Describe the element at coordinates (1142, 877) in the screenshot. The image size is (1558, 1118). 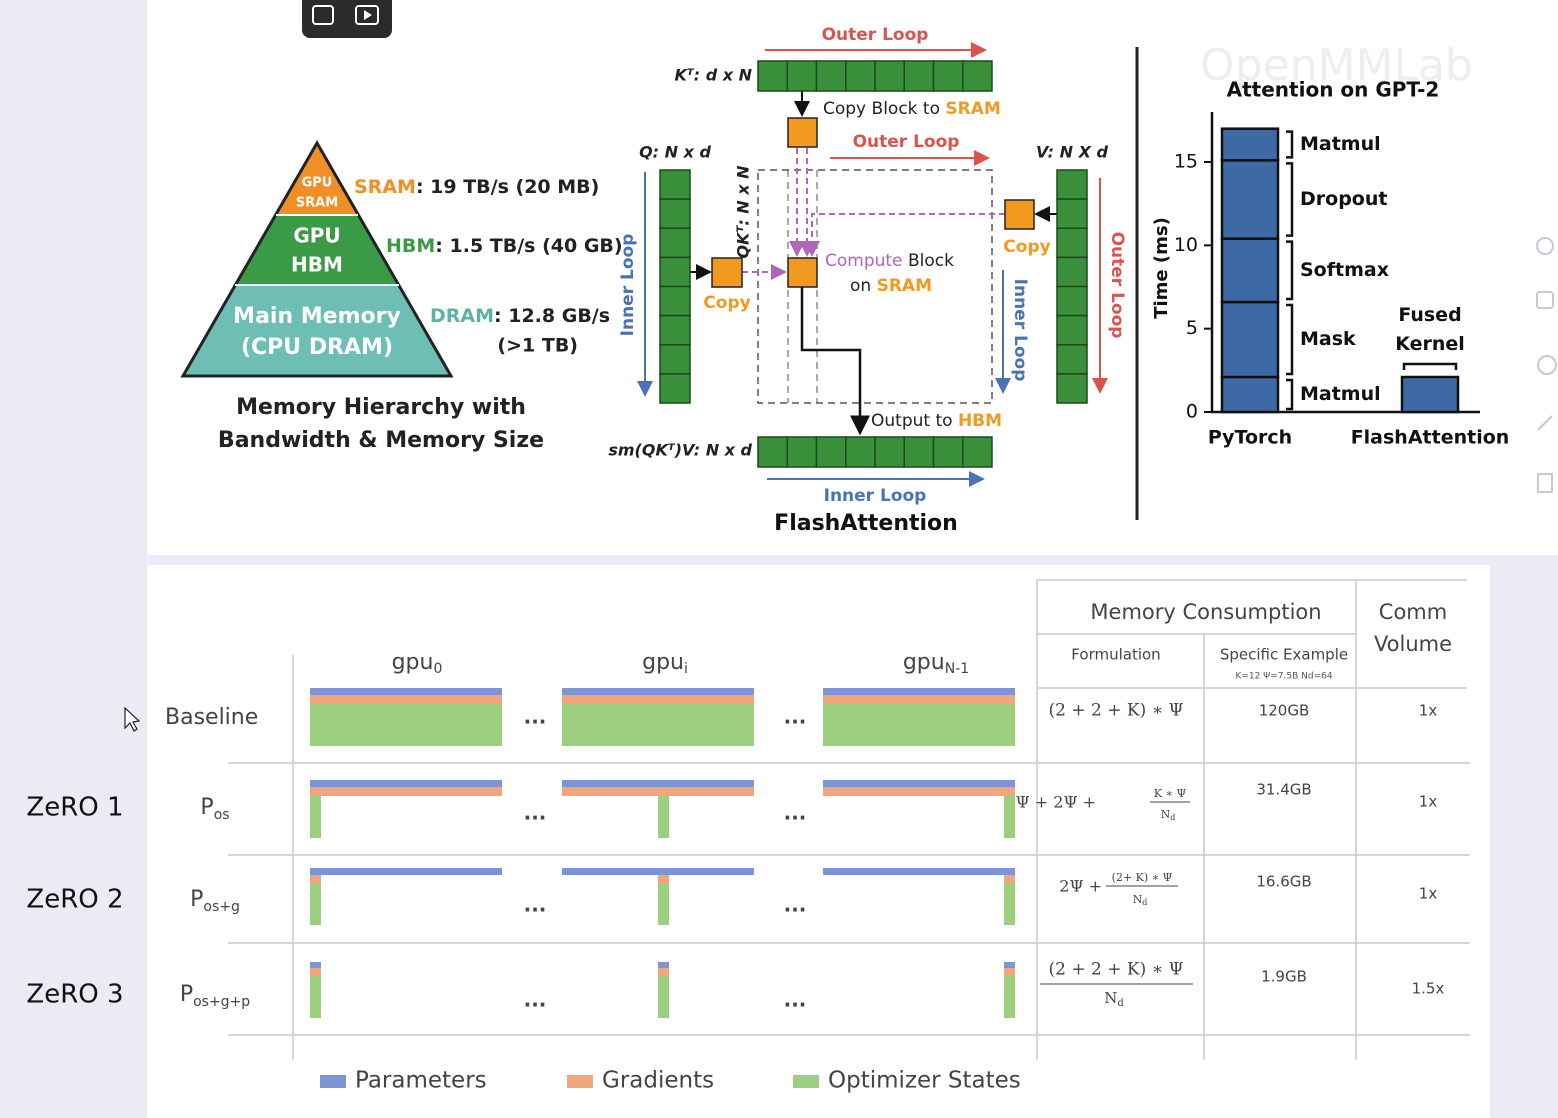
I see `numerator: (2+ K) ∗ Ψ` at that location.